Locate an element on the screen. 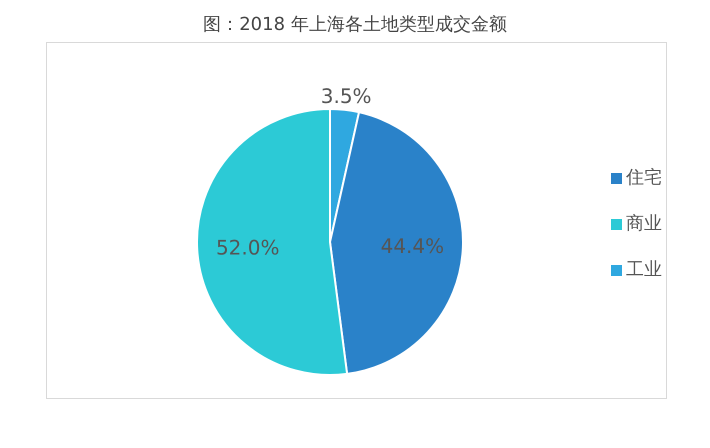 This screenshot has width=710, height=448. legend-label: 工业 is located at coordinates (644, 269).